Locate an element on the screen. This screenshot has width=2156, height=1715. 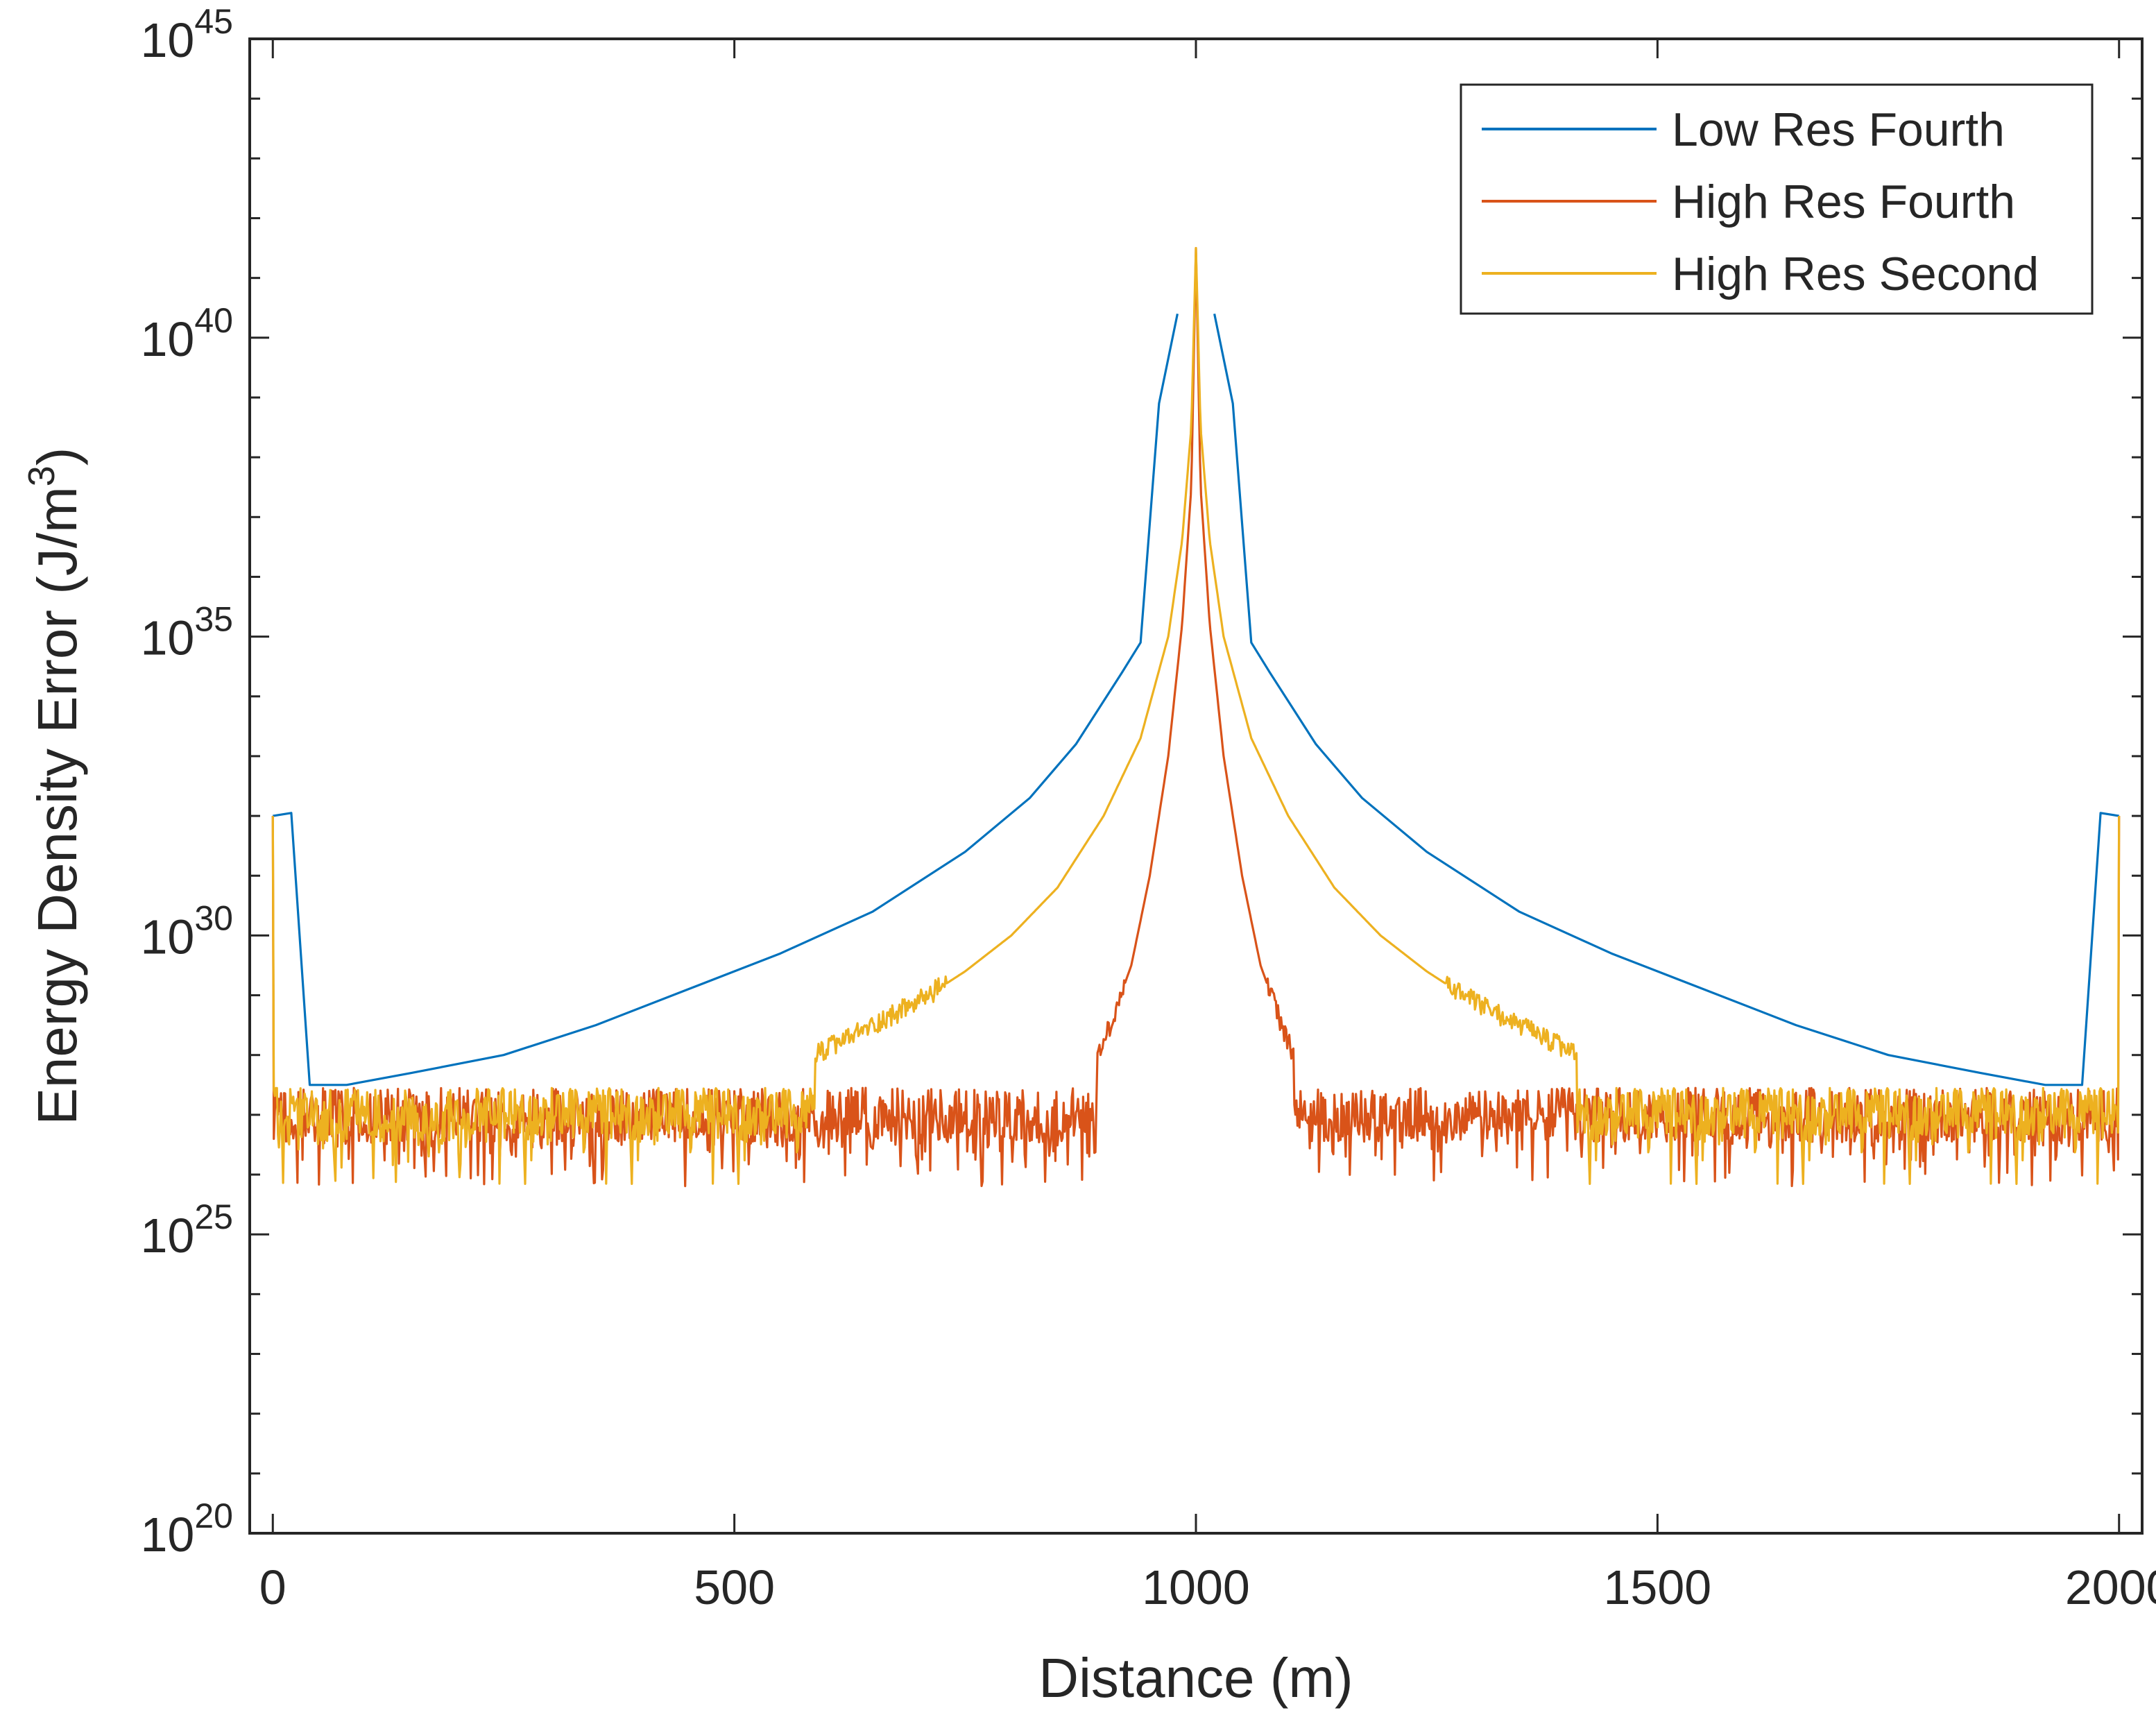
x-axis-label: Distance (m) is located at coordinates (1195, 1678).